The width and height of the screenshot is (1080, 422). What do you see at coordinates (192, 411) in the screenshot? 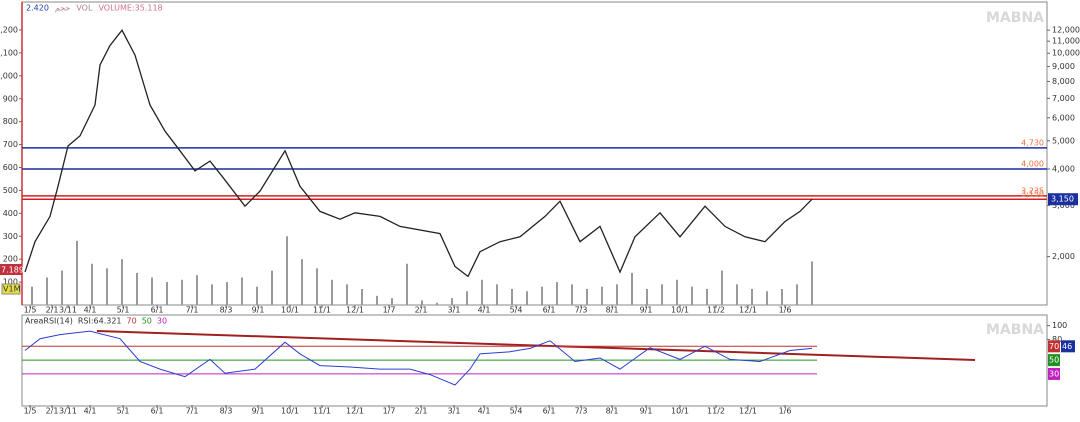
I see `x-tick-label: 7/1` at bounding box center [192, 411].